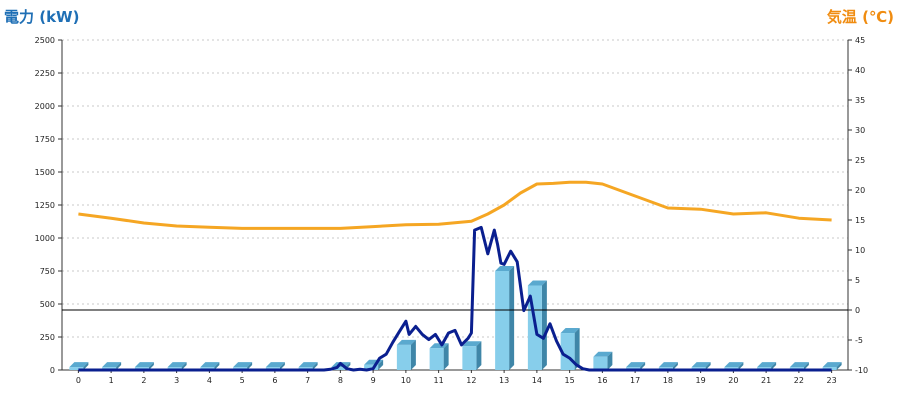 The image size is (900, 400). What do you see at coordinates (860, 250) in the screenshot?
I see `right-tick-label-4: 10` at bounding box center [860, 250].